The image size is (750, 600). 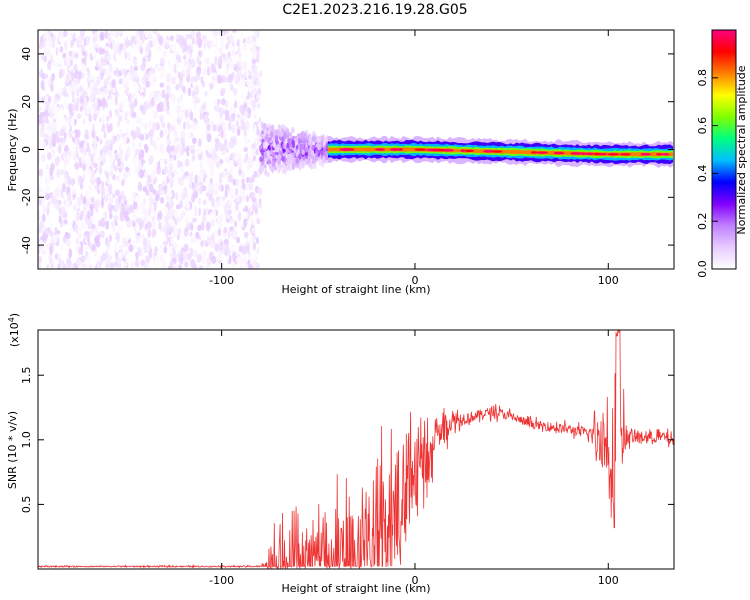 I want to click on colorbar-tick-label: 0.8, so click(x=702, y=78).